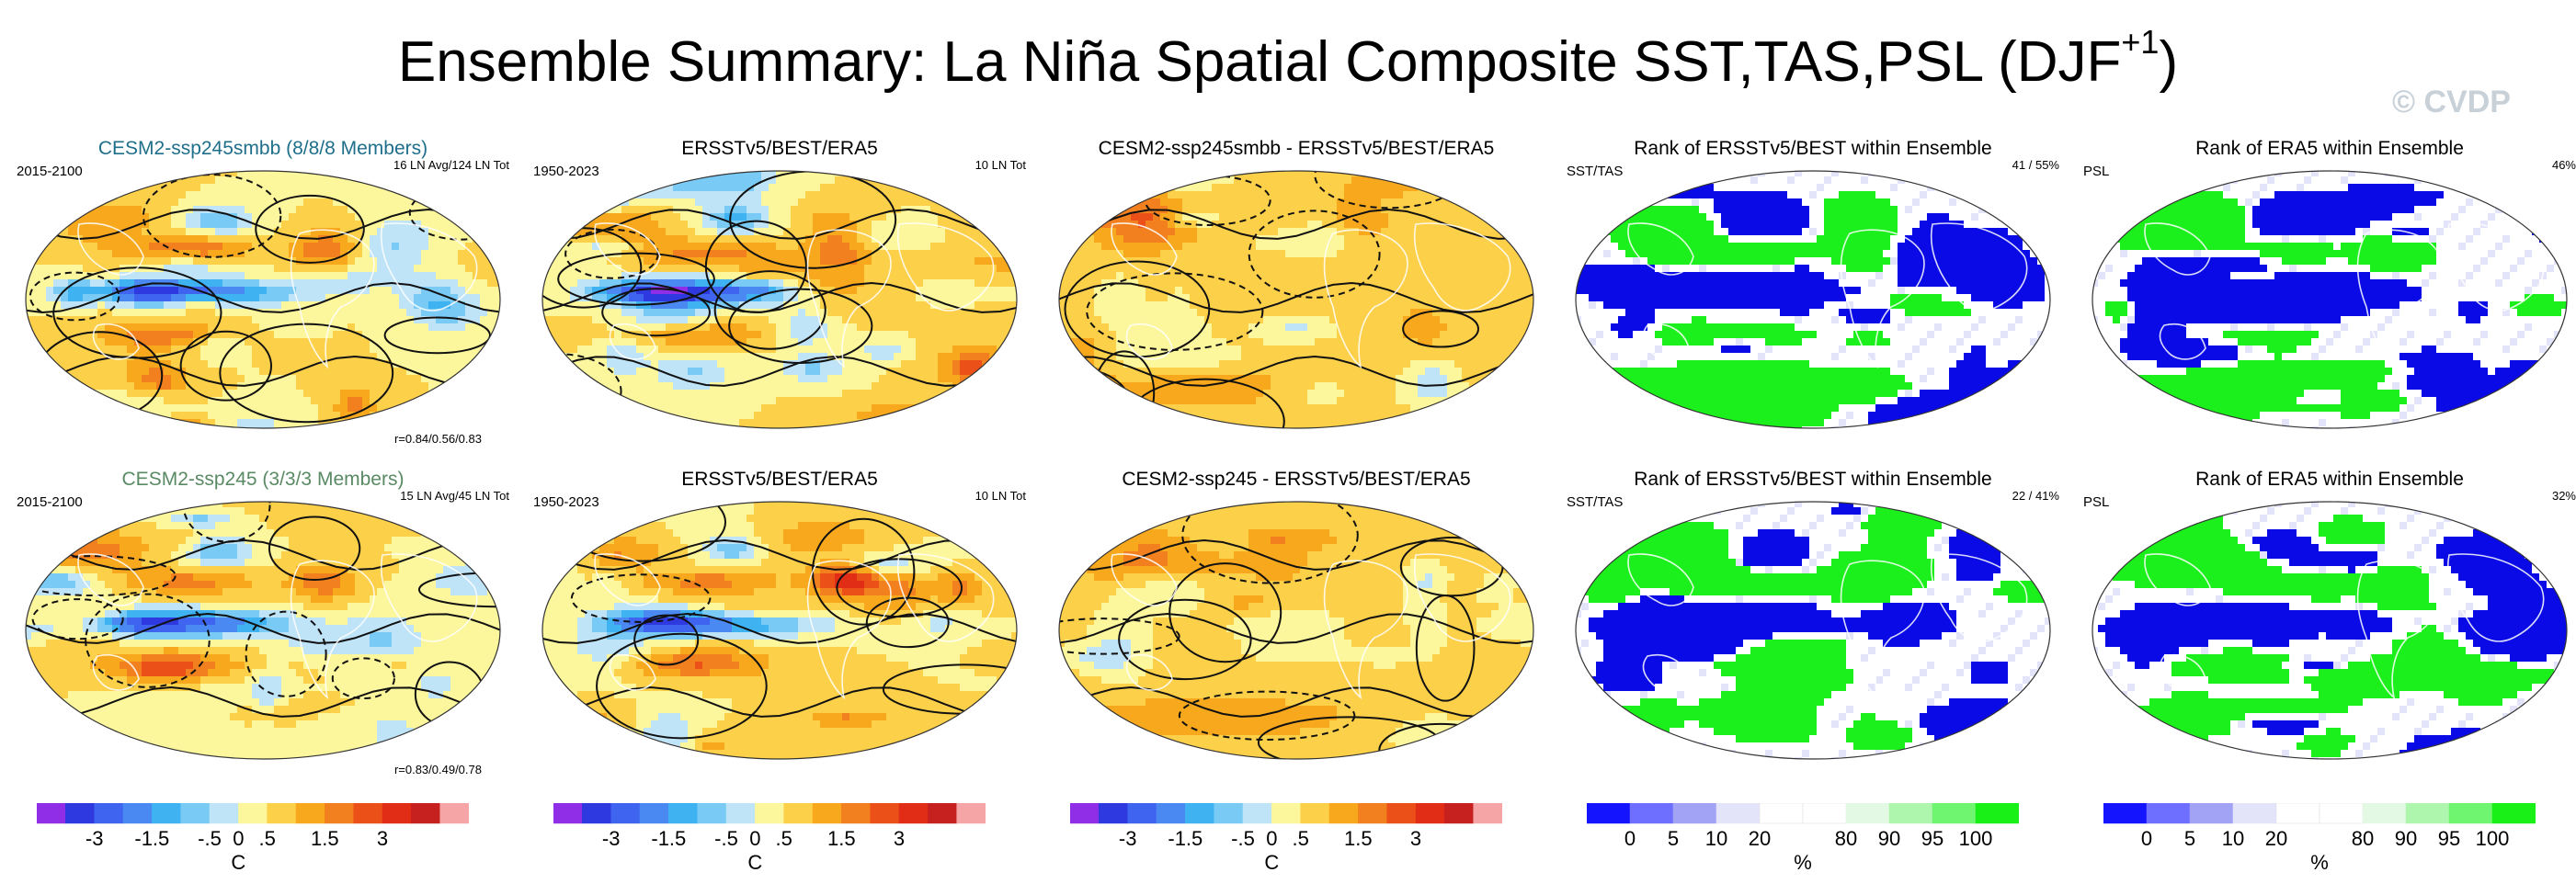  I want to click on colorbar-tick-label: 3, so click(1415, 839).